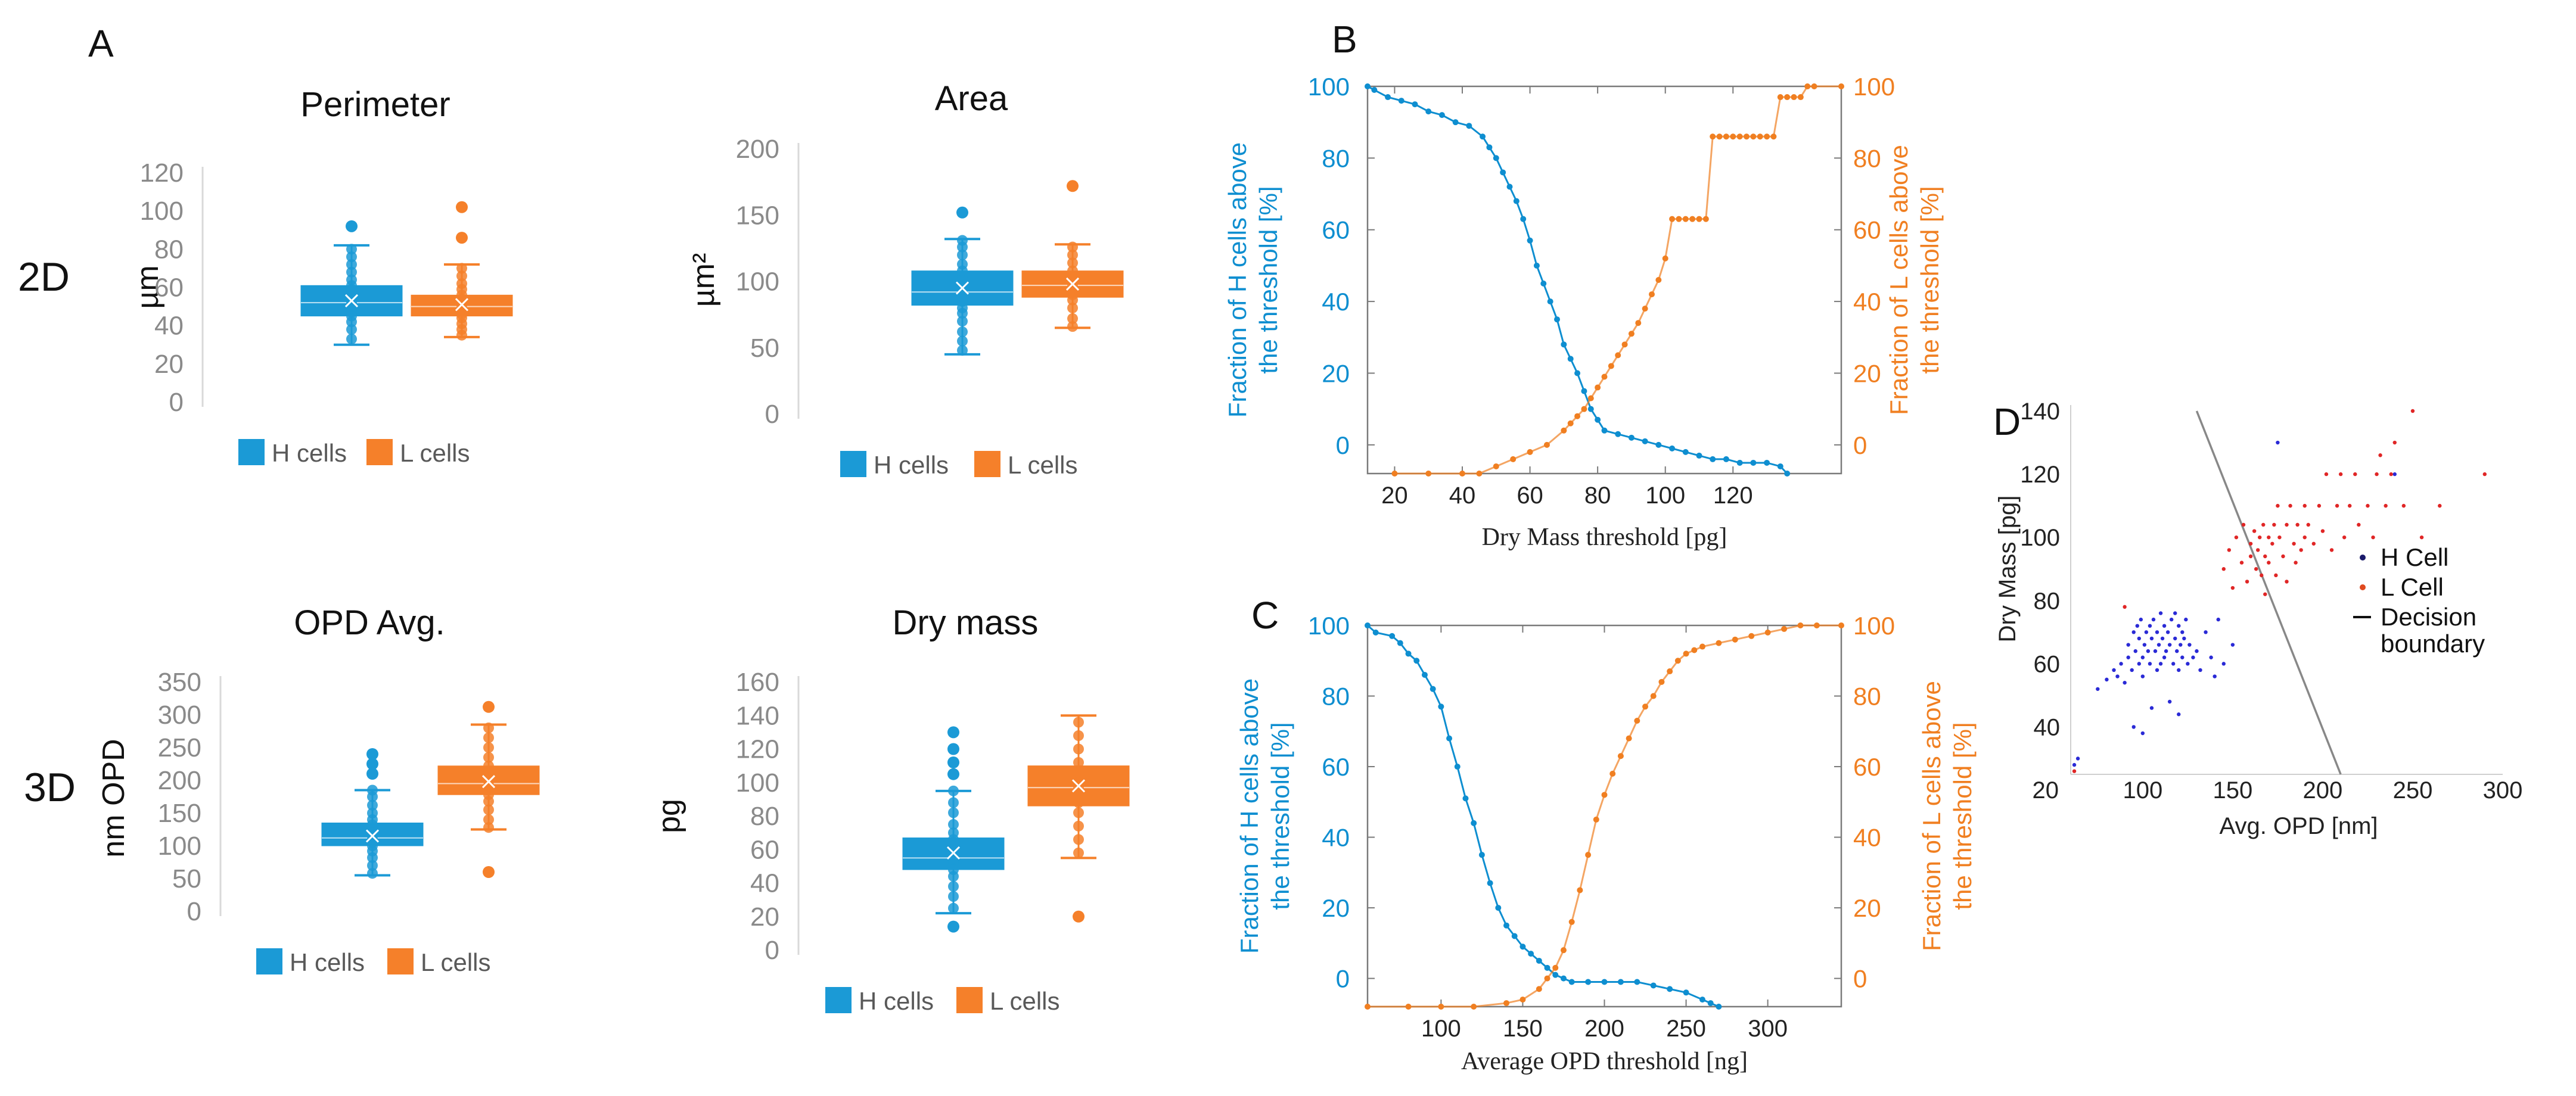  I want to click on opd_avg-ytick: 50, so click(186, 878).